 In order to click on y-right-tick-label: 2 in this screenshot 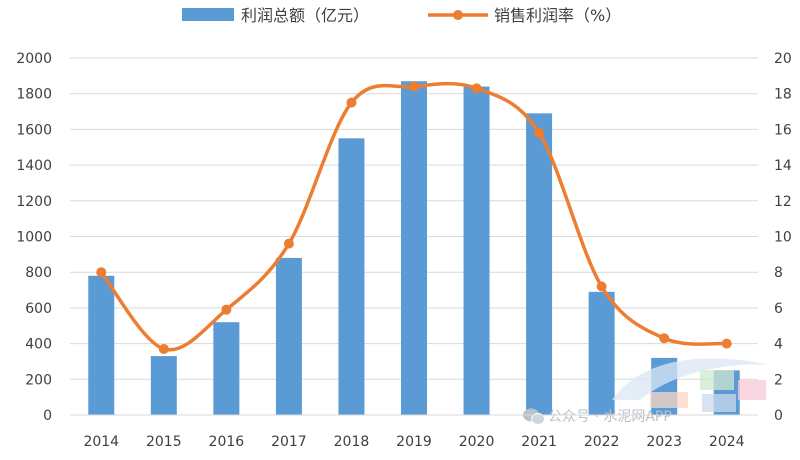, I will do `click(778, 380)`.